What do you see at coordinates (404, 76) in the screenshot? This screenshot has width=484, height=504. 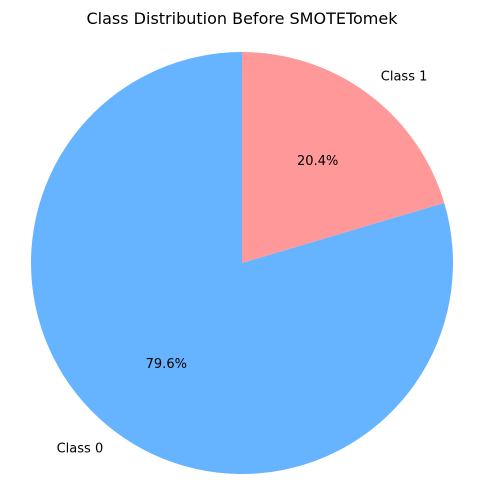 I see `slice-label-class-1: Class 1` at bounding box center [404, 76].